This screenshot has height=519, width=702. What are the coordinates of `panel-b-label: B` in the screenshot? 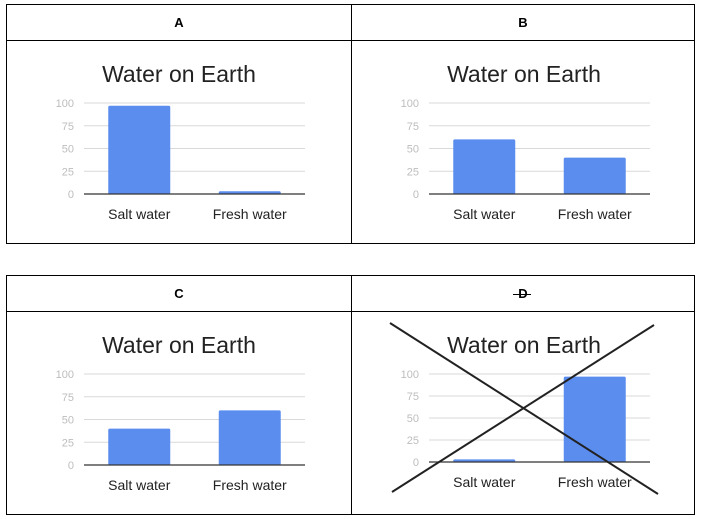 It's located at (523, 22).